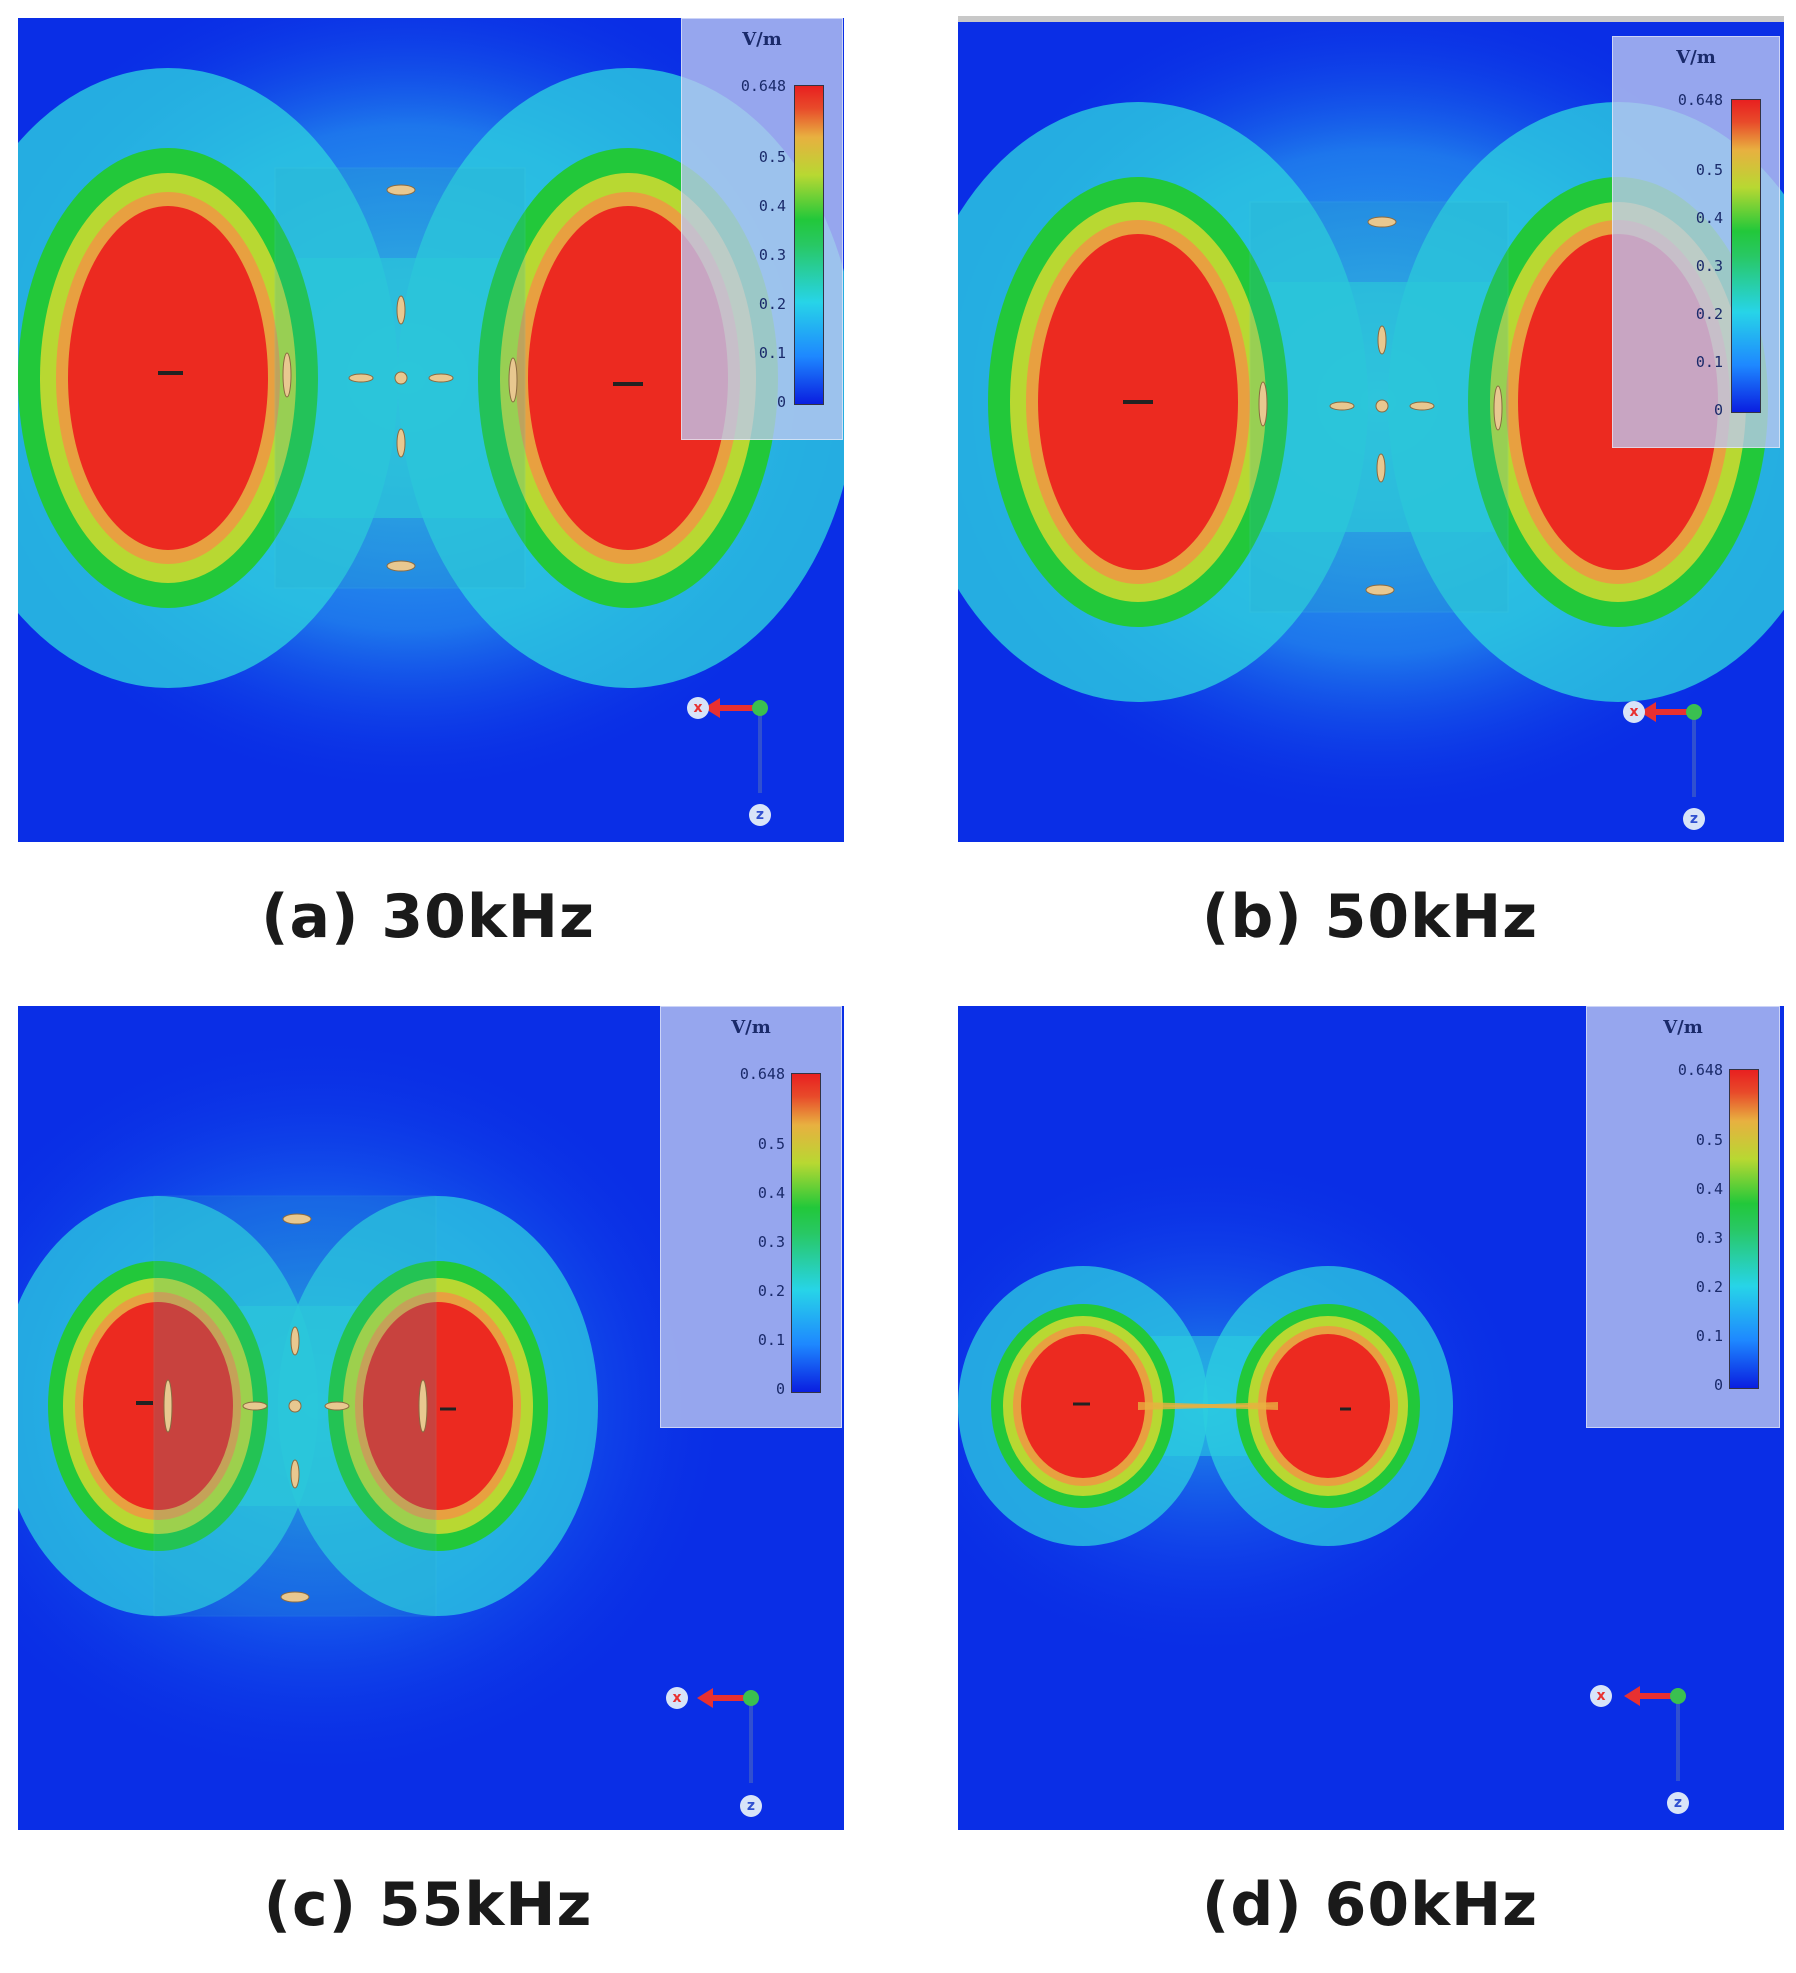 This screenshot has width=1796, height=1973. Describe the element at coordinates (751, 1806) in the screenshot. I see `axis-z-label-c: z` at that location.